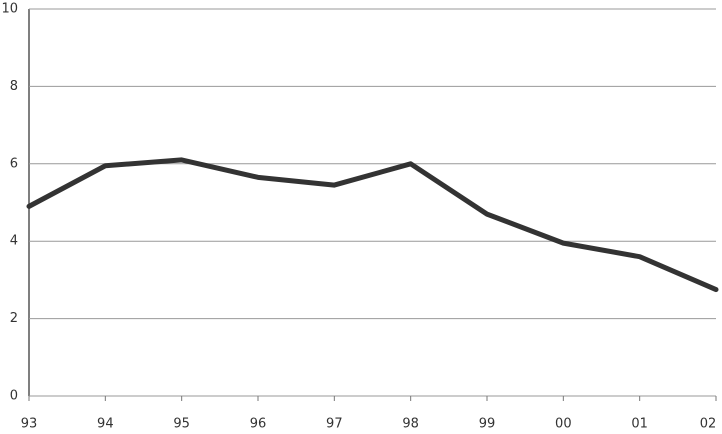 The width and height of the screenshot is (722, 434). I want to click on y-tick-label: 6, so click(14, 163).